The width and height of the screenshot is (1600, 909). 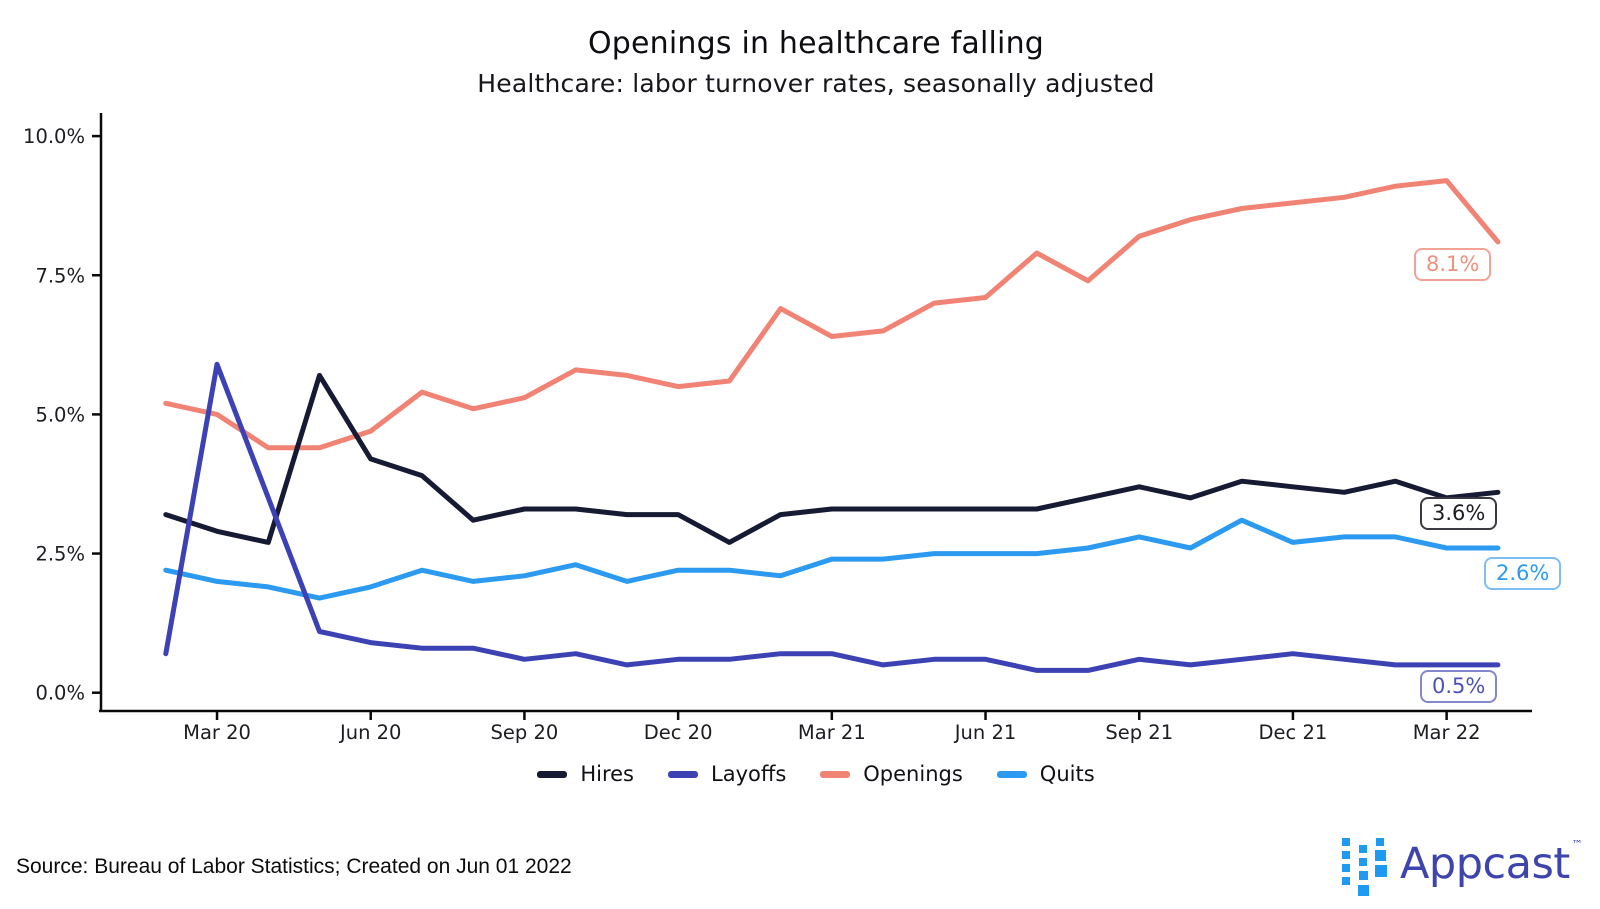 What do you see at coordinates (552, 774) in the screenshot?
I see `hires-swatch-icon` at bounding box center [552, 774].